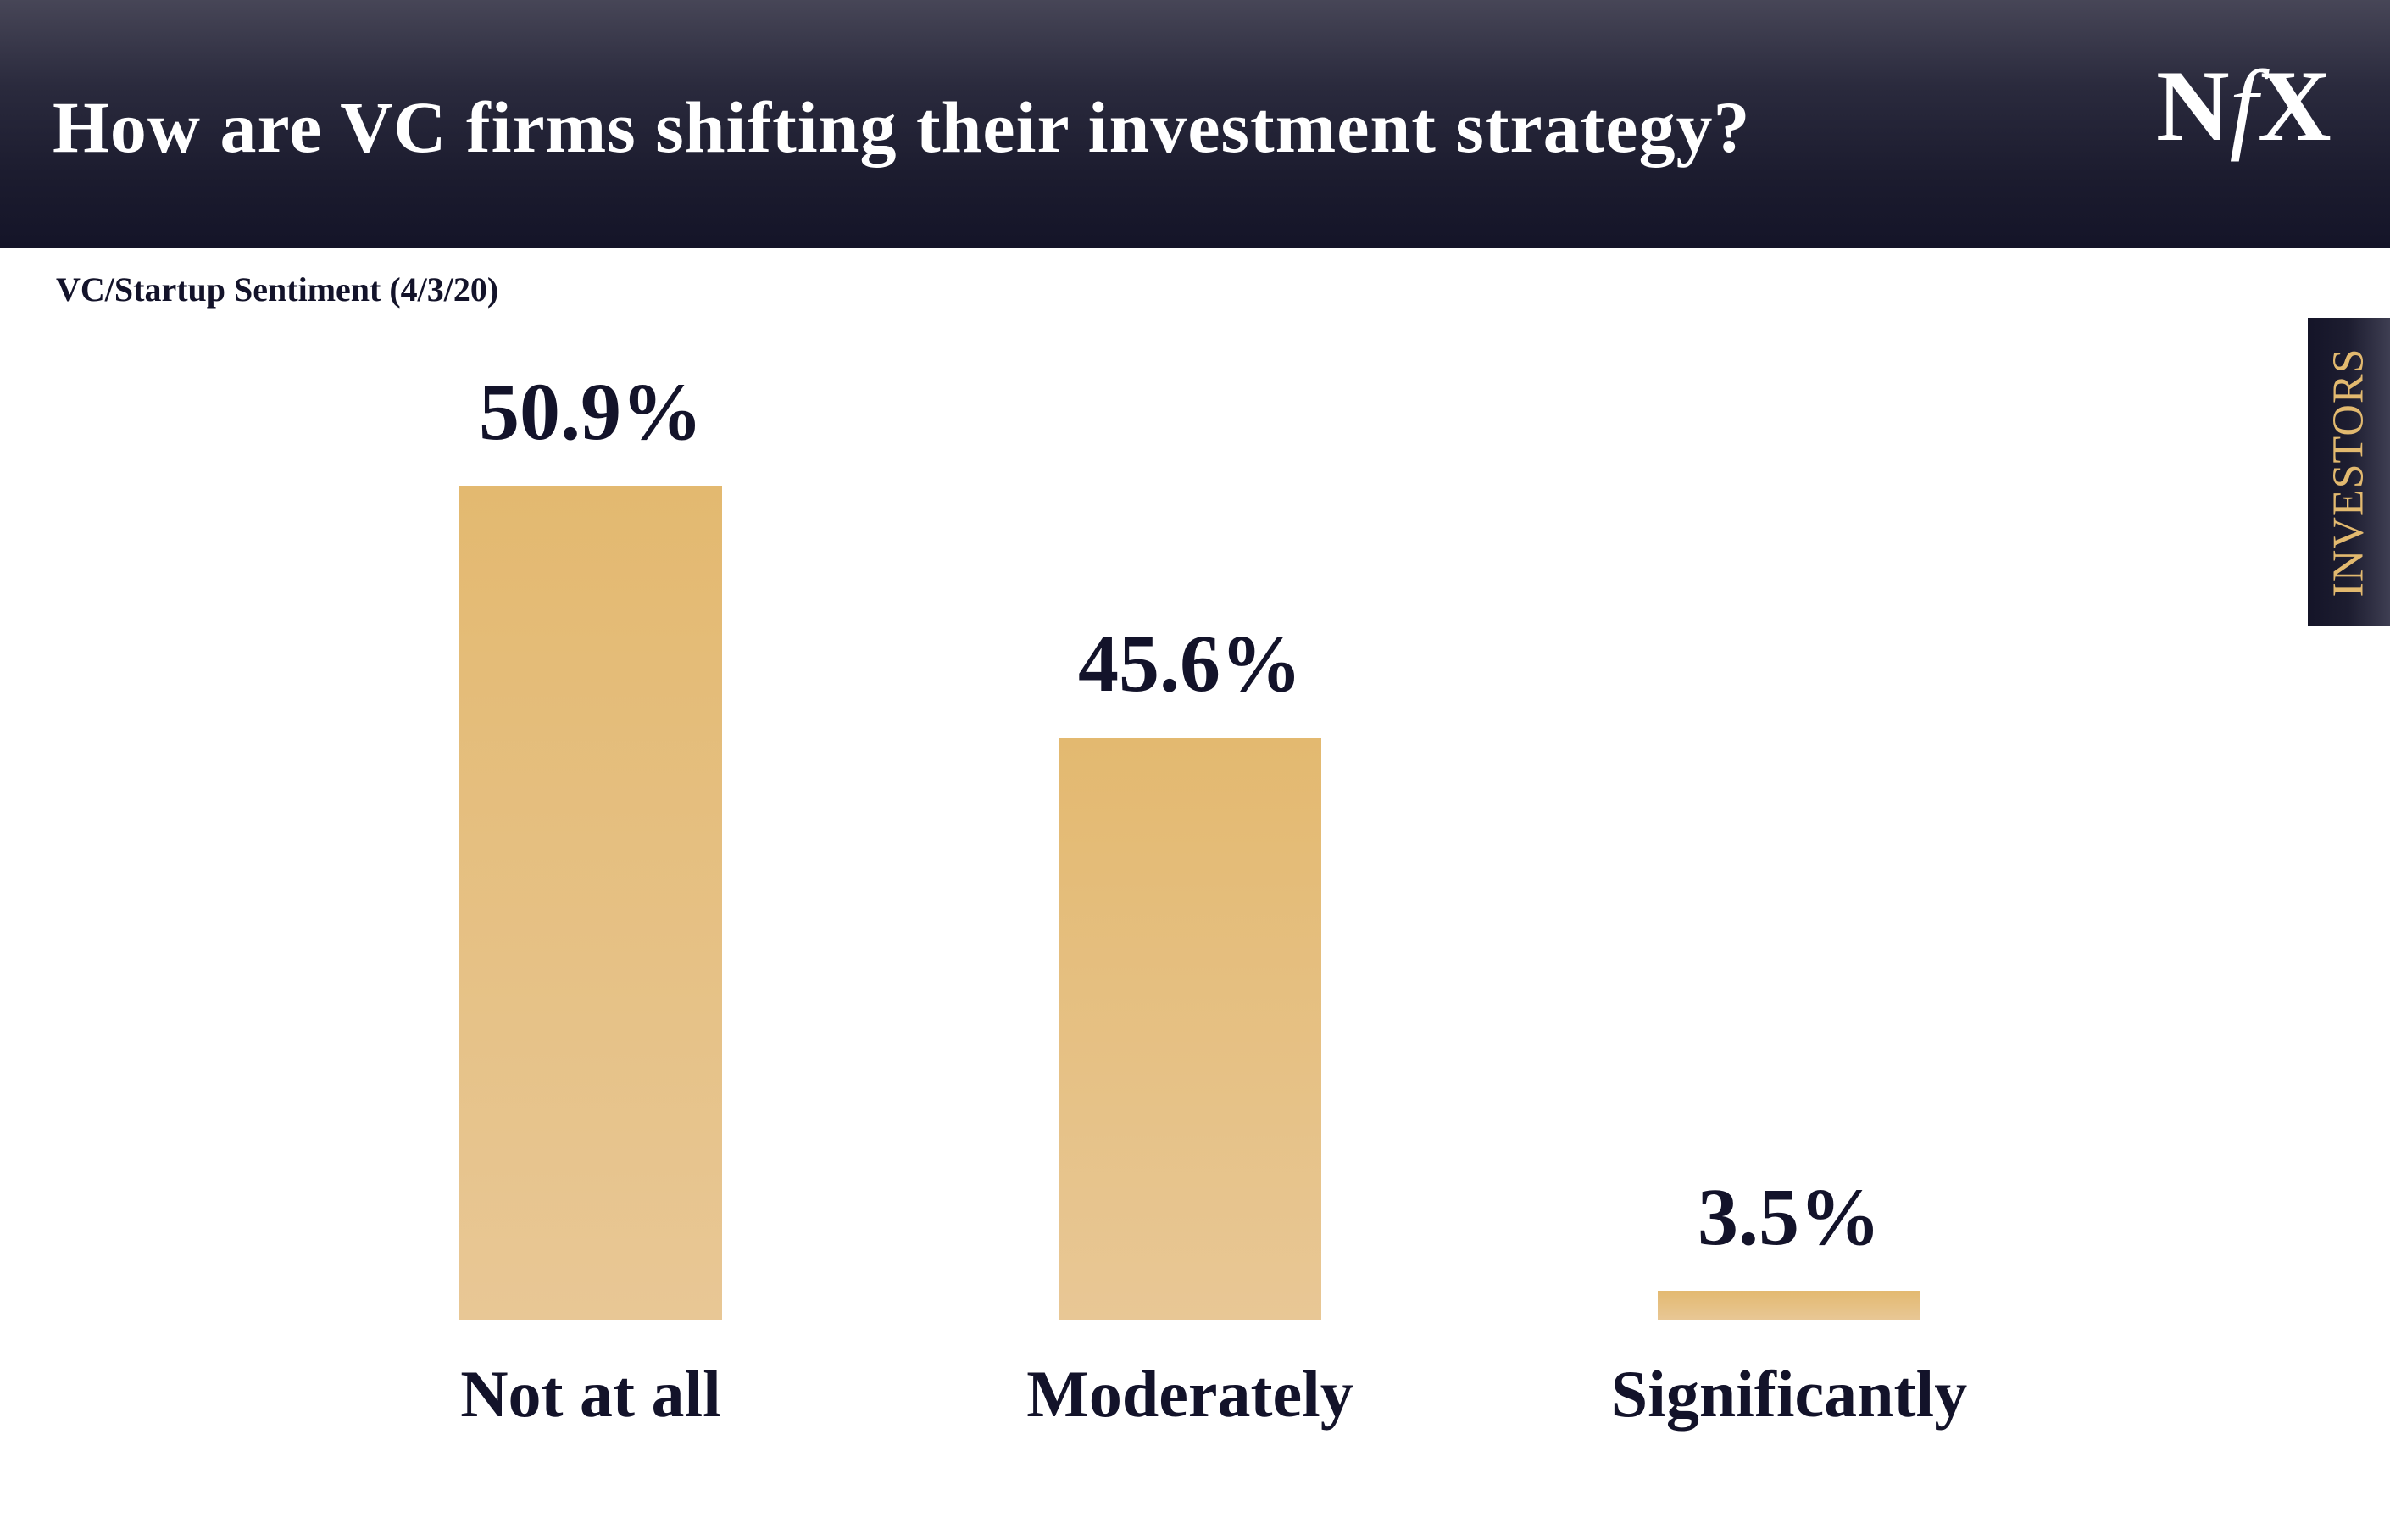  Describe the element at coordinates (1190, 1029) in the screenshot. I see `bar-moderately` at that location.